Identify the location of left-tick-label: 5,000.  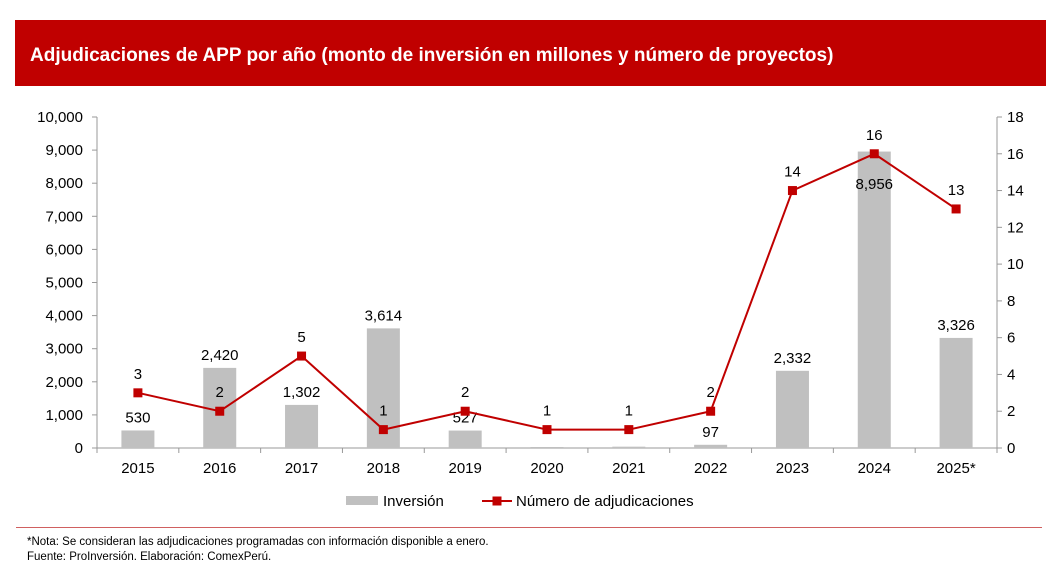
(64, 283).